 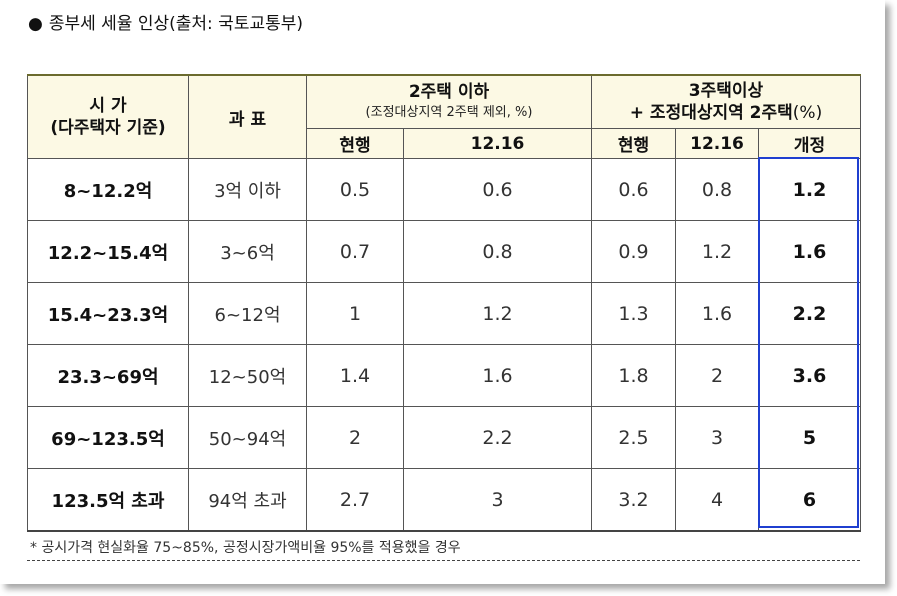 I want to click on cell-g1-current: 1, so click(x=355, y=313).